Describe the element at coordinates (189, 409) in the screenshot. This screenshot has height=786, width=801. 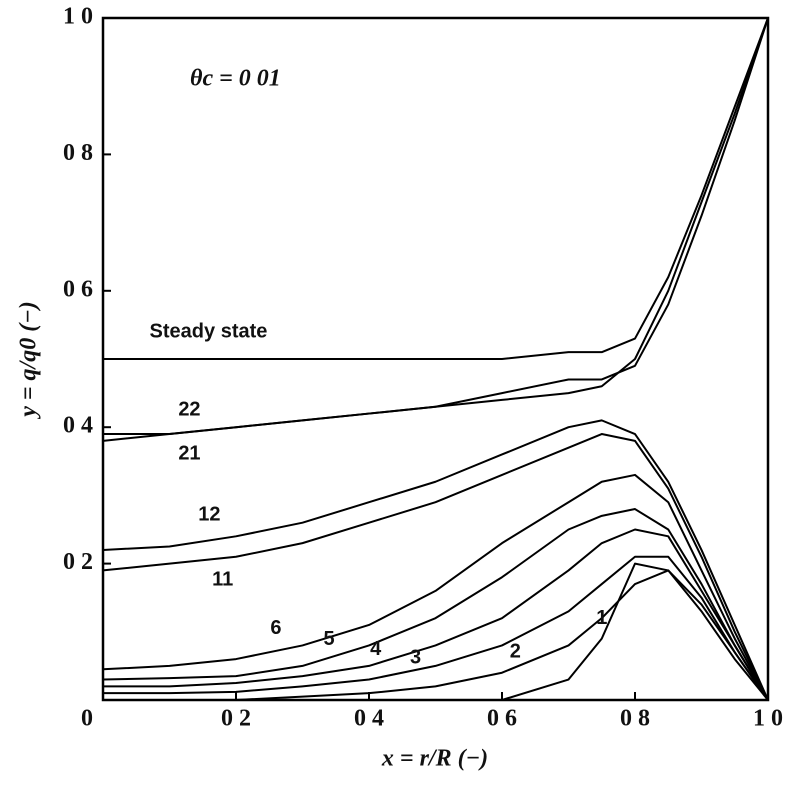
I see `series-label: 22` at that location.